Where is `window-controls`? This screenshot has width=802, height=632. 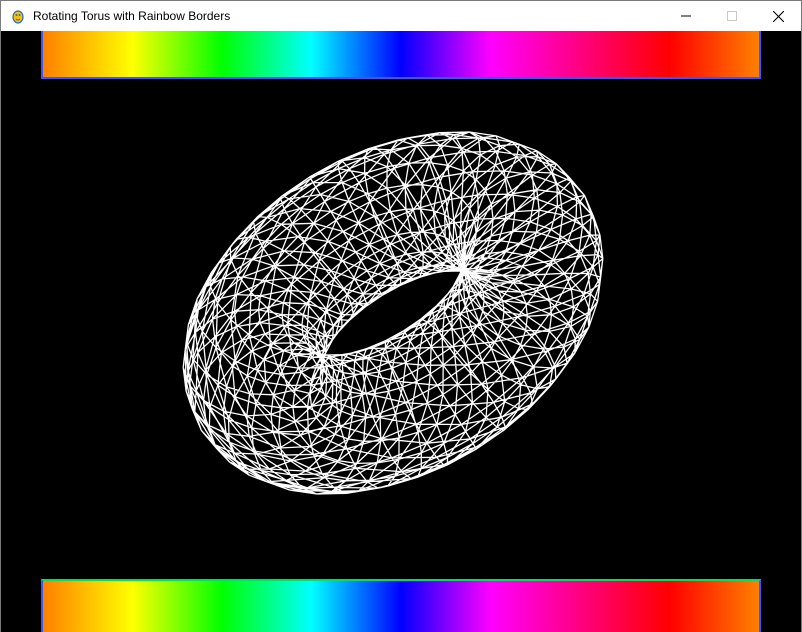 window-controls is located at coordinates (732, 16).